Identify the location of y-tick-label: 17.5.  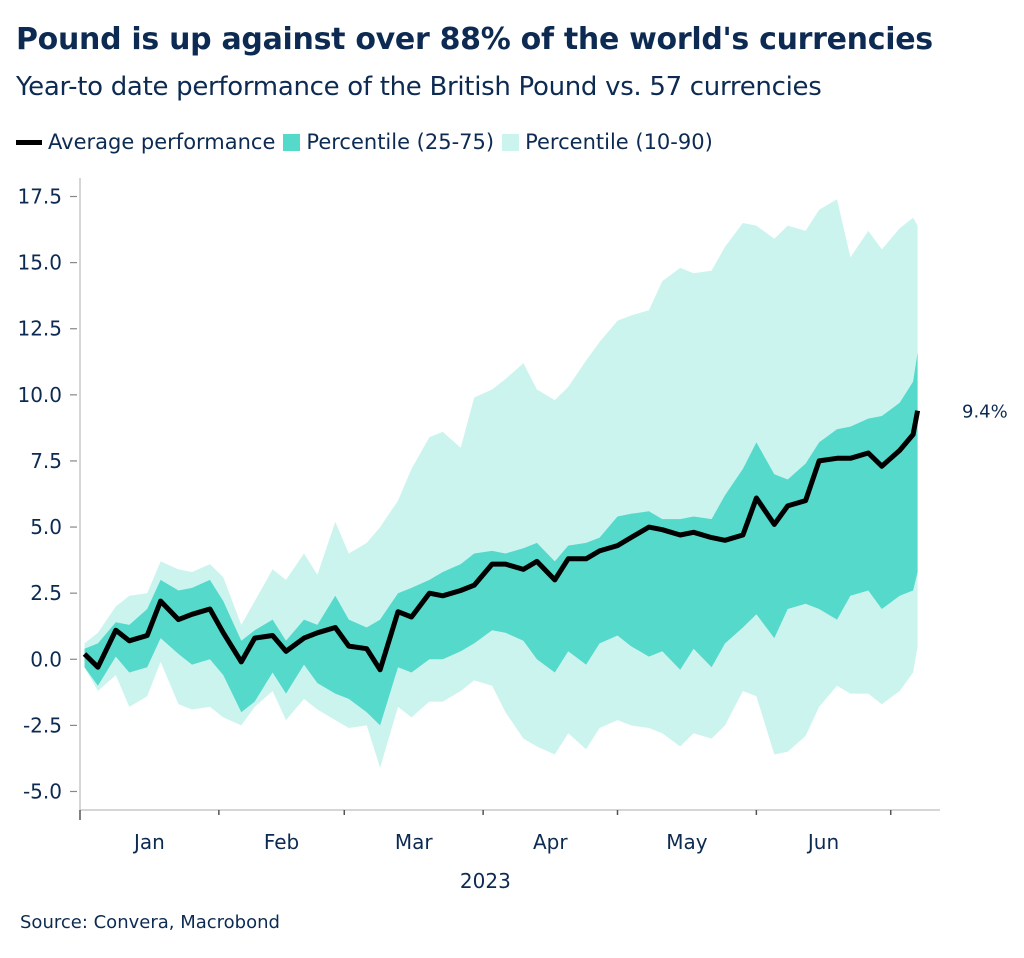
(39, 197).